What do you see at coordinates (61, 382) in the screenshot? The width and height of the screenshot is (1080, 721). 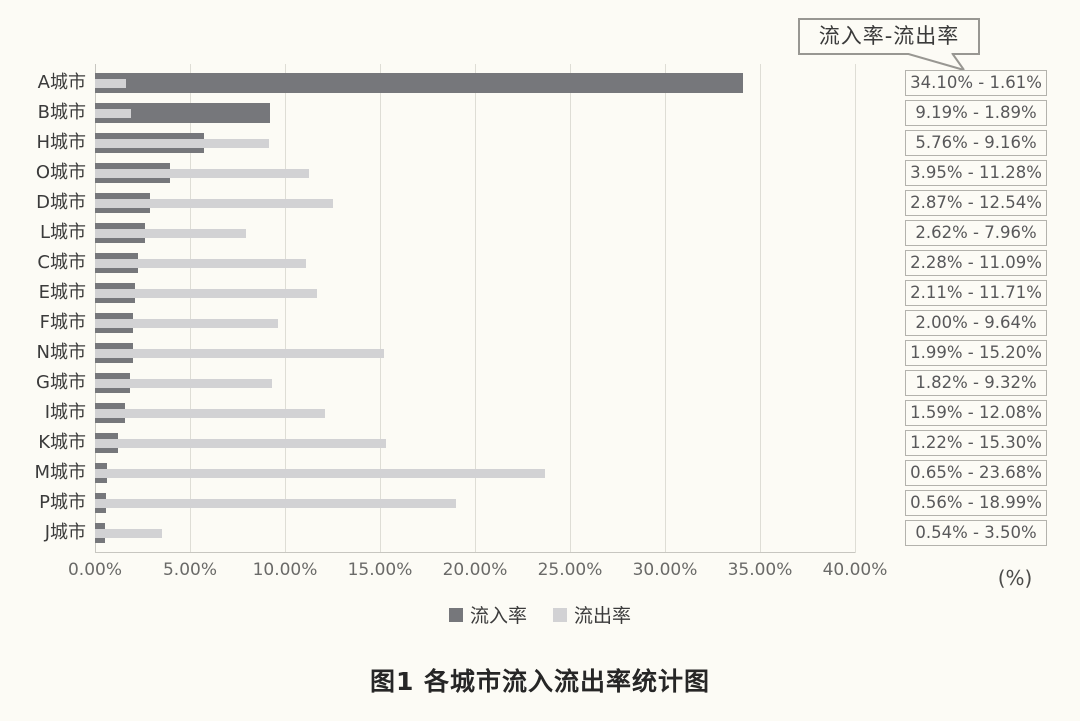 I see `category-label: G城市` at bounding box center [61, 382].